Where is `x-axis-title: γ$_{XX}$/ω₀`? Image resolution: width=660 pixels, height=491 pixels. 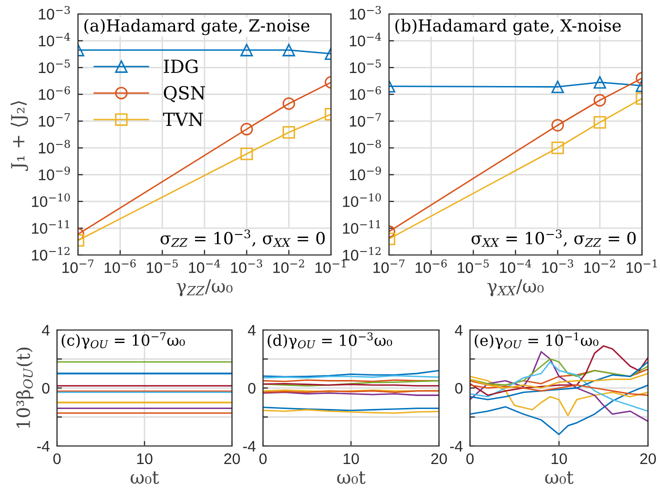
x-axis-title: γ$_{XX}$/ω₀ is located at coordinates (515, 287).